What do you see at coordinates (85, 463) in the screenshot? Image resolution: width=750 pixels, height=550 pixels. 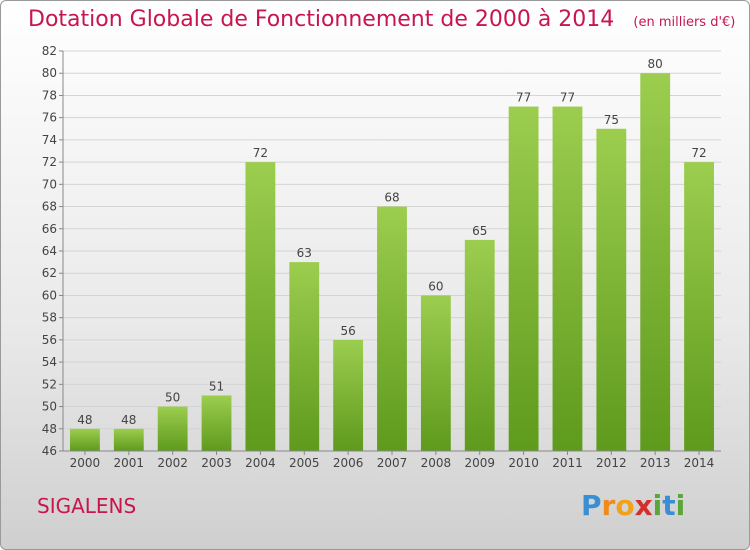 I see `x-tick-label: 2000` at bounding box center [85, 463].